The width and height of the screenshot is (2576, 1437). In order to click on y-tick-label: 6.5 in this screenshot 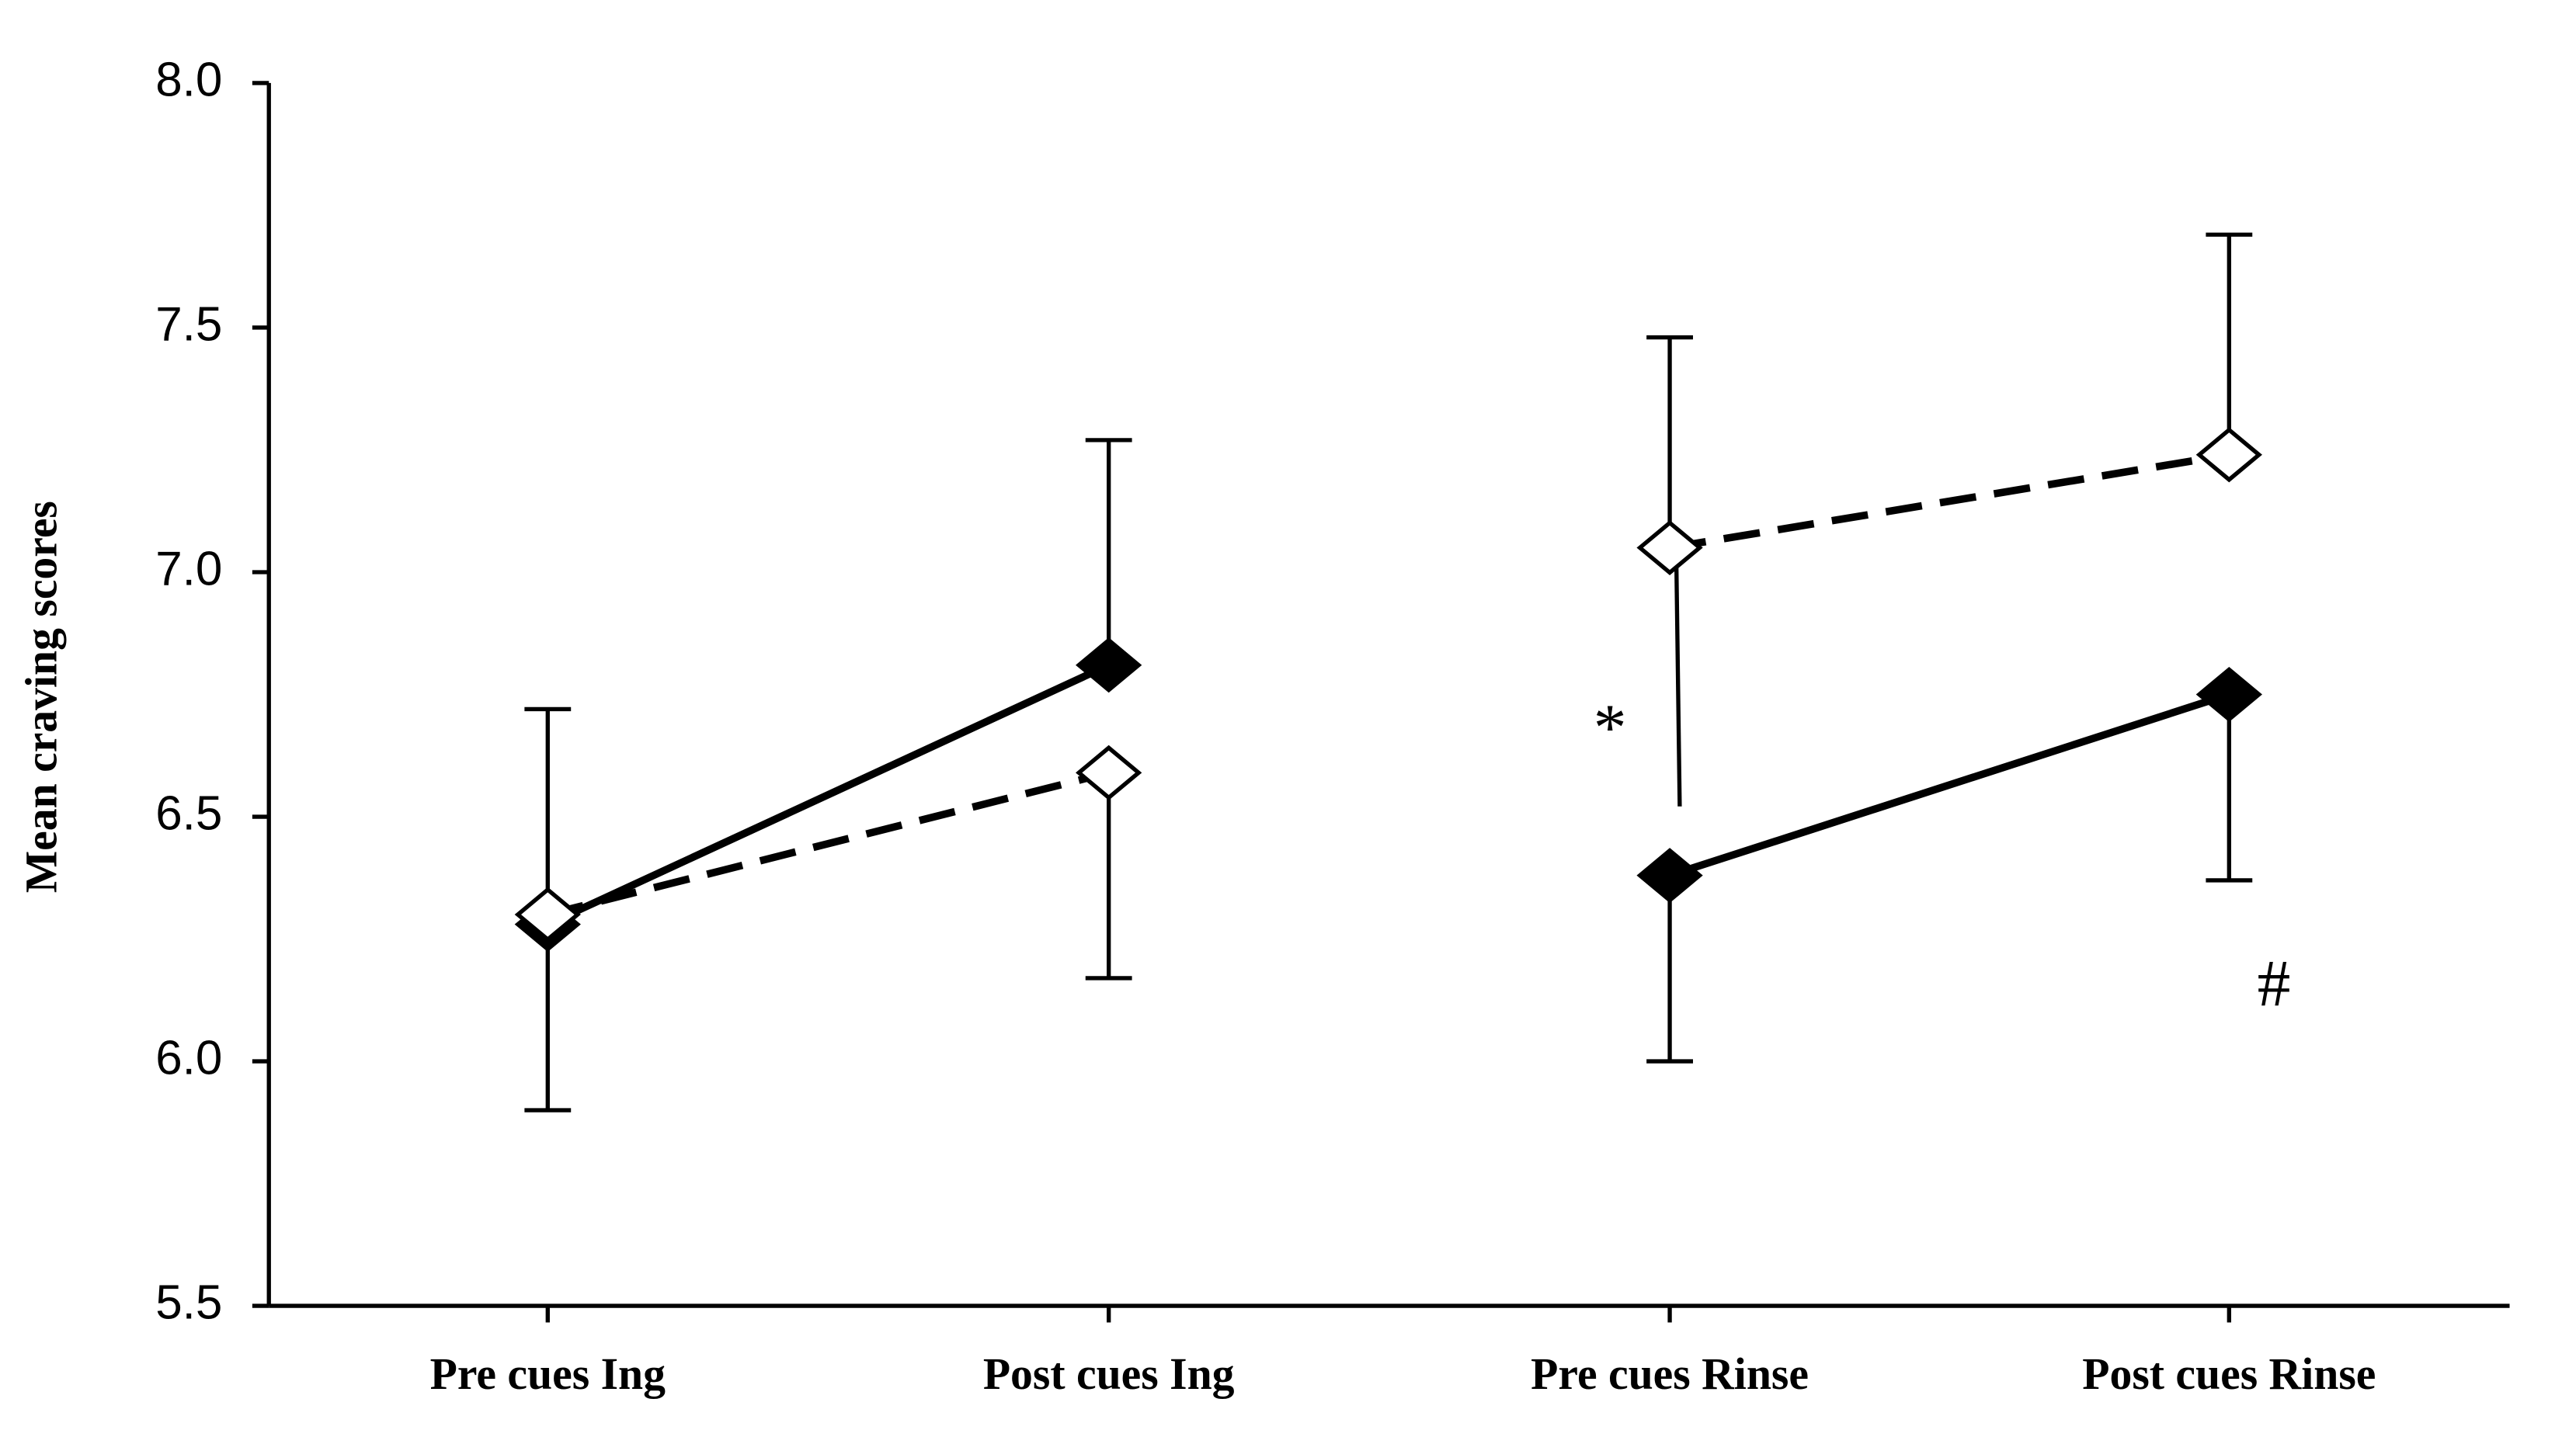, I will do `click(188, 813)`.